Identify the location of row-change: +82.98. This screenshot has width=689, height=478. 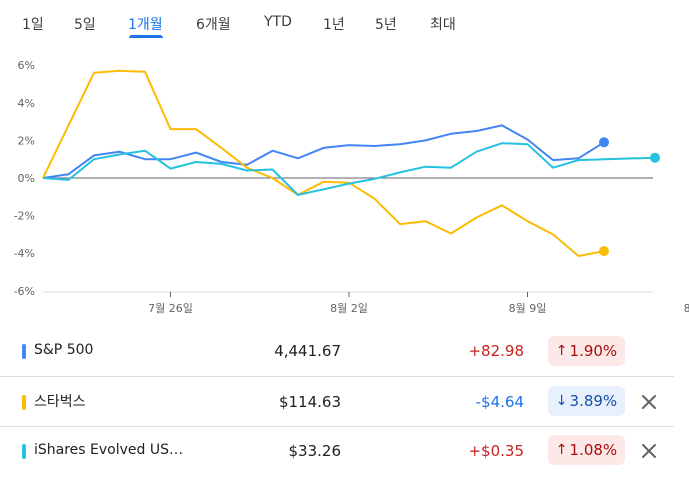
(496, 351).